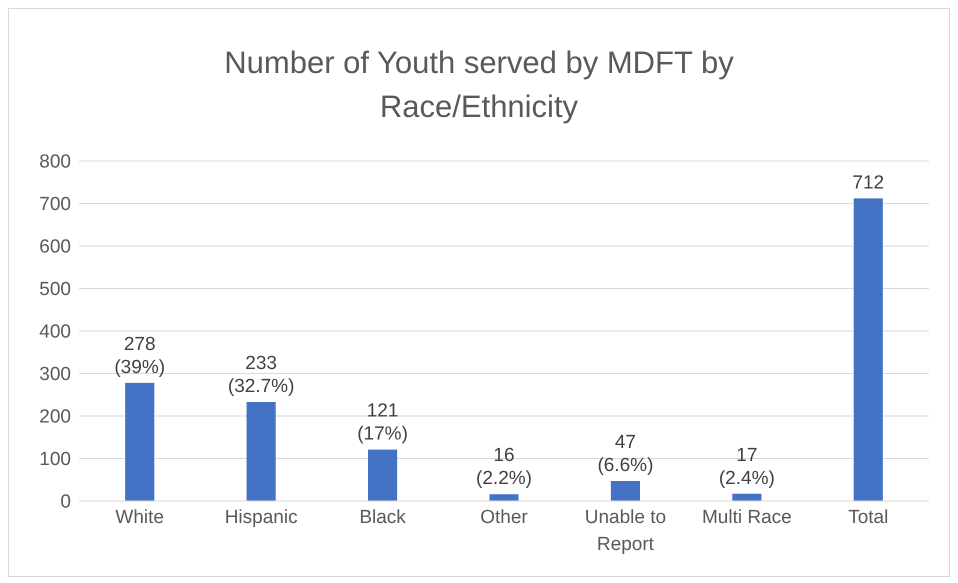 The height and width of the screenshot is (583, 958). What do you see at coordinates (479, 85) in the screenshot?
I see `chart-title: Number of Youth served by MDFT by Race/Ethnicity` at bounding box center [479, 85].